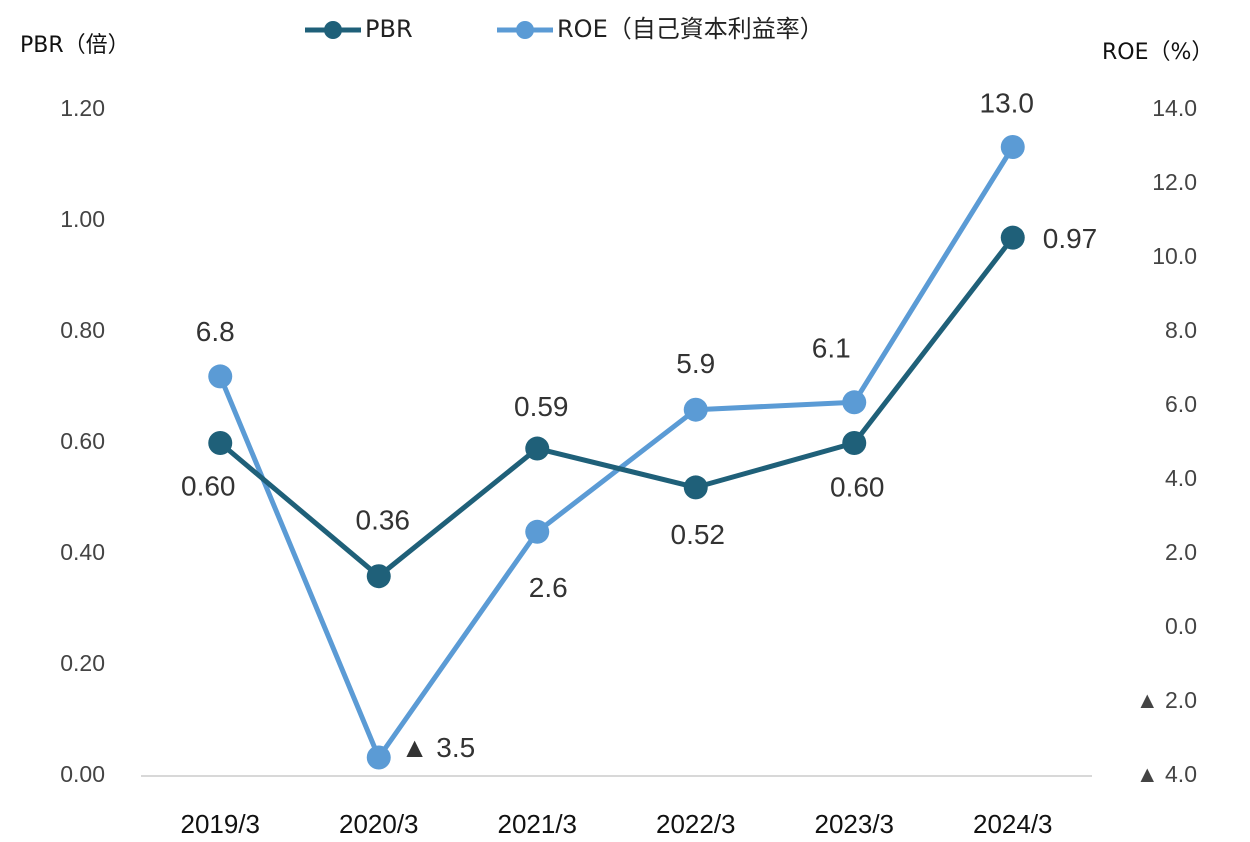 This screenshot has width=1250, height=842. What do you see at coordinates (1181, 626) in the screenshot?
I see `y2-tick-label: 0.0` at bounding box center [1181, 626].